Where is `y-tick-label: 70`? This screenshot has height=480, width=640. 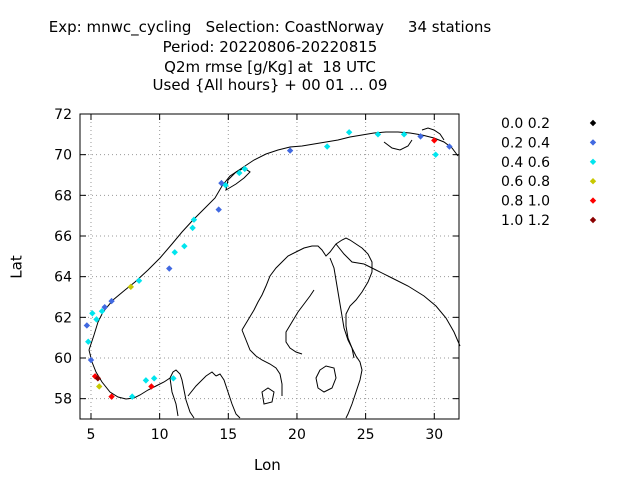 y-tick-label: 70 is located at coordinates (63, 156).